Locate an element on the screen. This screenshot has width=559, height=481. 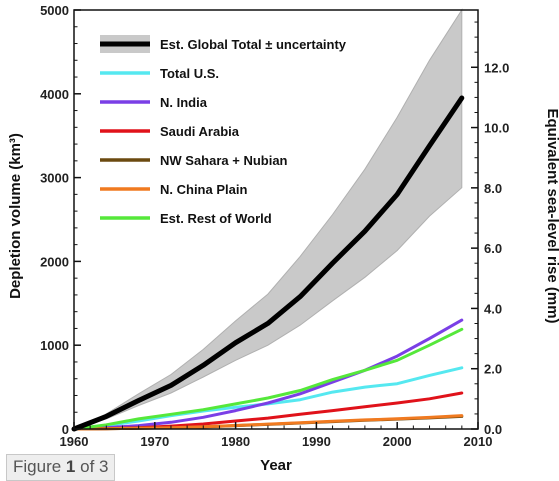
y-tick-label: 0 is located at coordinates (65, 429).